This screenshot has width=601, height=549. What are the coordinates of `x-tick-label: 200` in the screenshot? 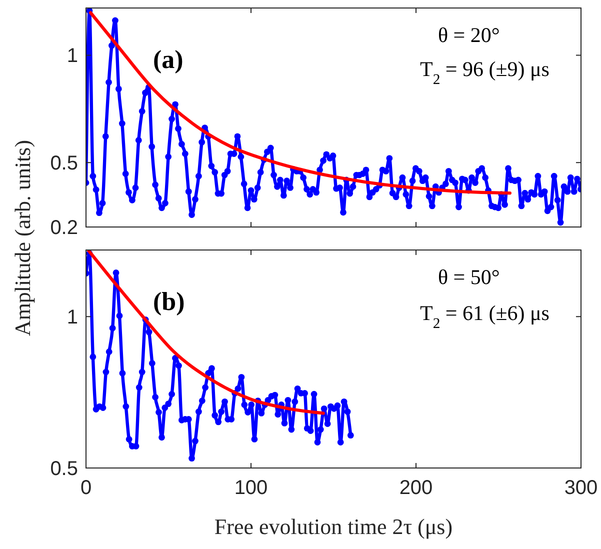 It's located at (416, 488).